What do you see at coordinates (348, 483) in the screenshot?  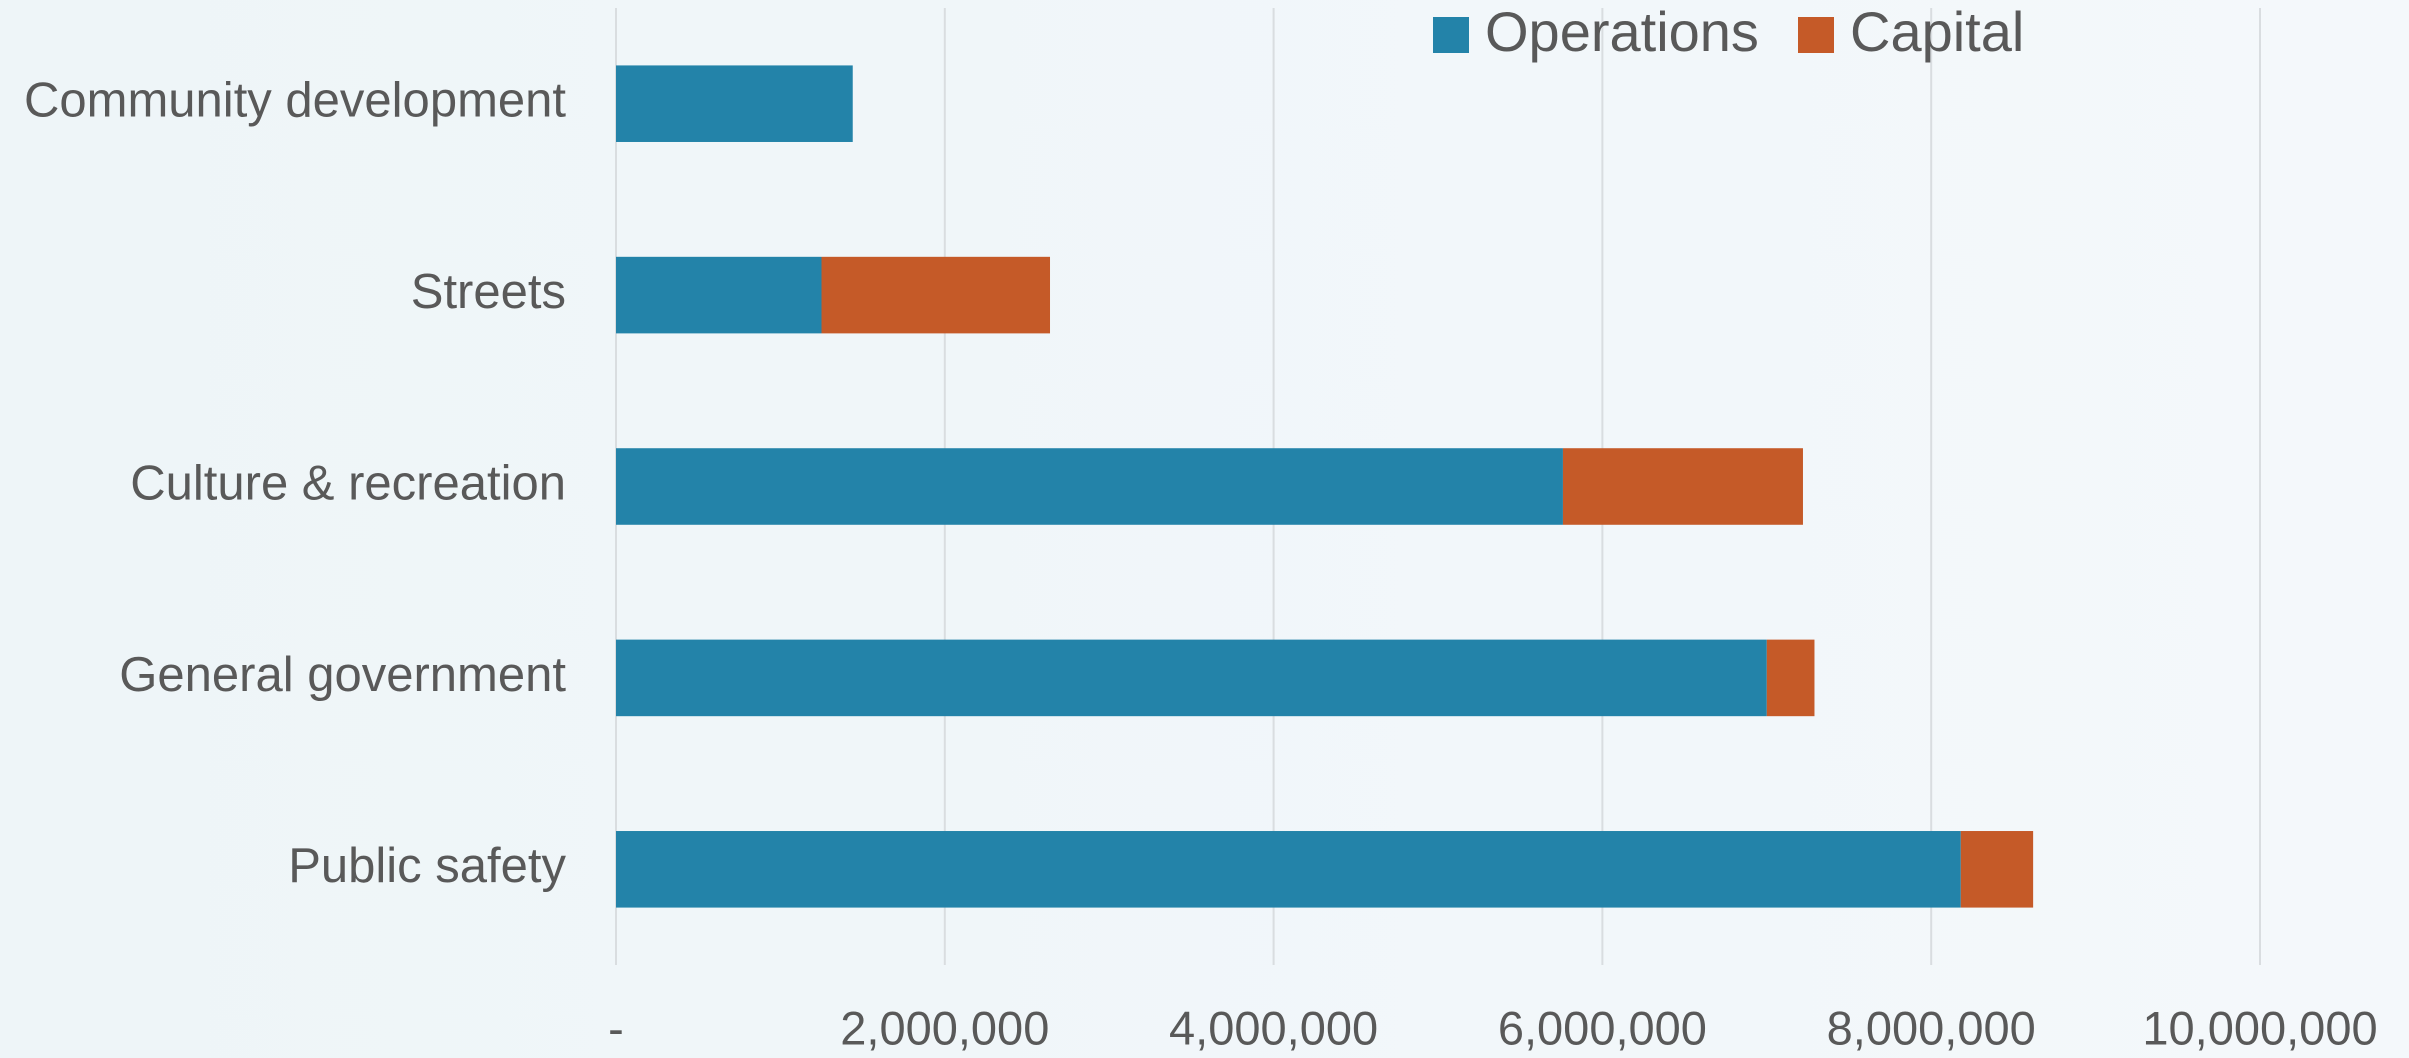 I see `y-tick-label: Culture & recreation` at bounding box center [348, 483].